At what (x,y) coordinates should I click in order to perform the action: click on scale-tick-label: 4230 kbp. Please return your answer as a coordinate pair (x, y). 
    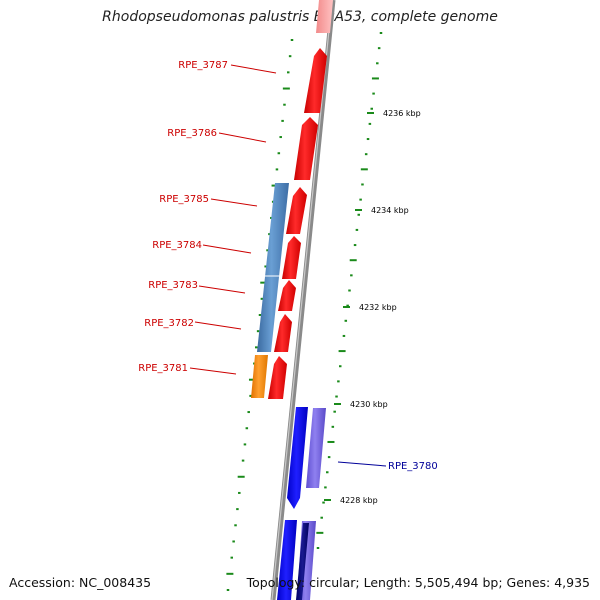
    Looking at the image, I should click on (369, 404).